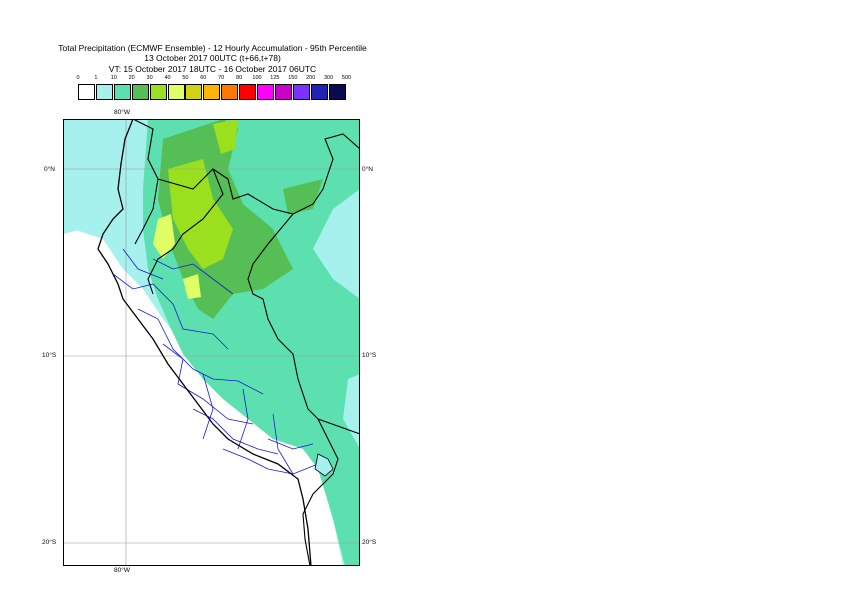 Image resolution: width=842 pixels, height=596 pixels. What do you see at coordinates (369, 355) in the screenshot?
I see `lat-label-right-10s: 10°S` at bounding box center [369, 355].